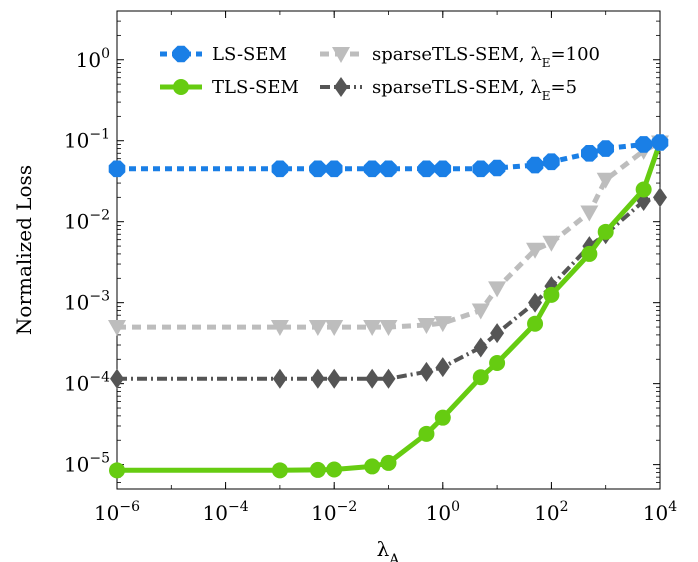  What do you see at coordinates (334, 512) in the screenshot?
I see `x-tick-label: 10⁻²` at bounding box center [334, 512].